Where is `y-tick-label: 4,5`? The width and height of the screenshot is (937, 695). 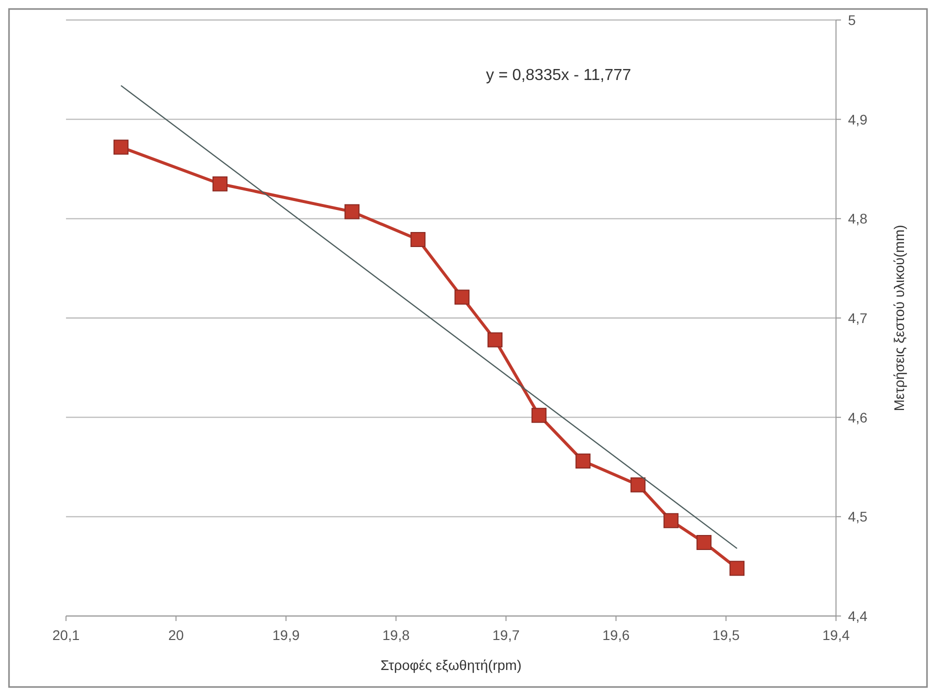 y-tick-label: 4,5 is located at coordinates (858, 516).